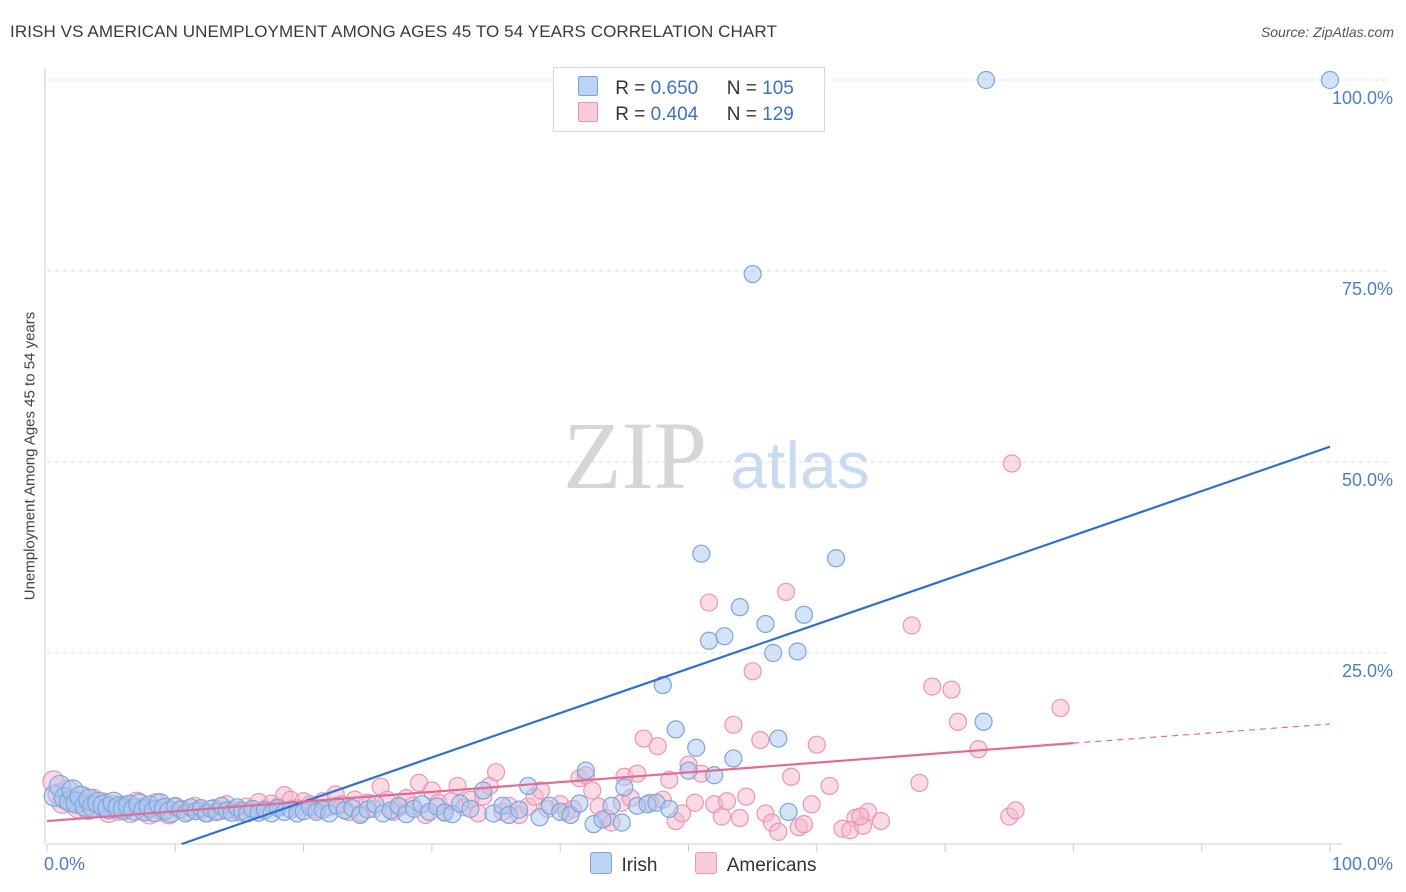 The image size is (1406, 892). What do you see at coordinates (741, 88) in the screenshot?
I see `irish-n-label: N =` at bounding box center [741, 88].